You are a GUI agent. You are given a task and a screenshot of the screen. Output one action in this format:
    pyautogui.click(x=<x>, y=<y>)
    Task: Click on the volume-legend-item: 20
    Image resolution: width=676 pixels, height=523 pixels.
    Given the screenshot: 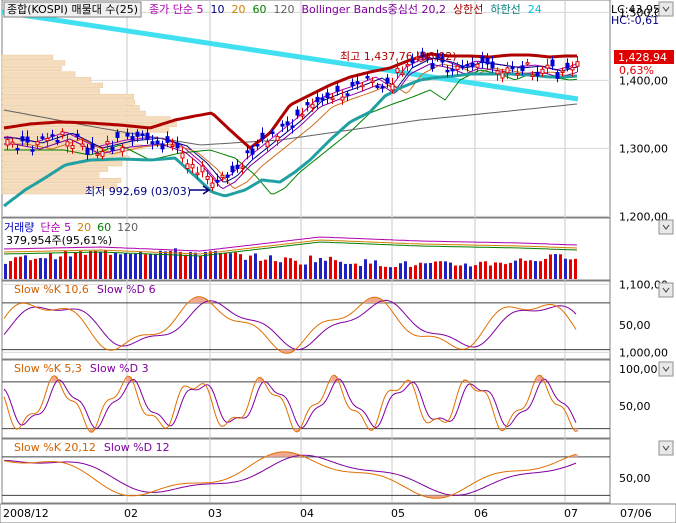 What is the action you would take?
    pyautogui.click(x=84, y=227)
    